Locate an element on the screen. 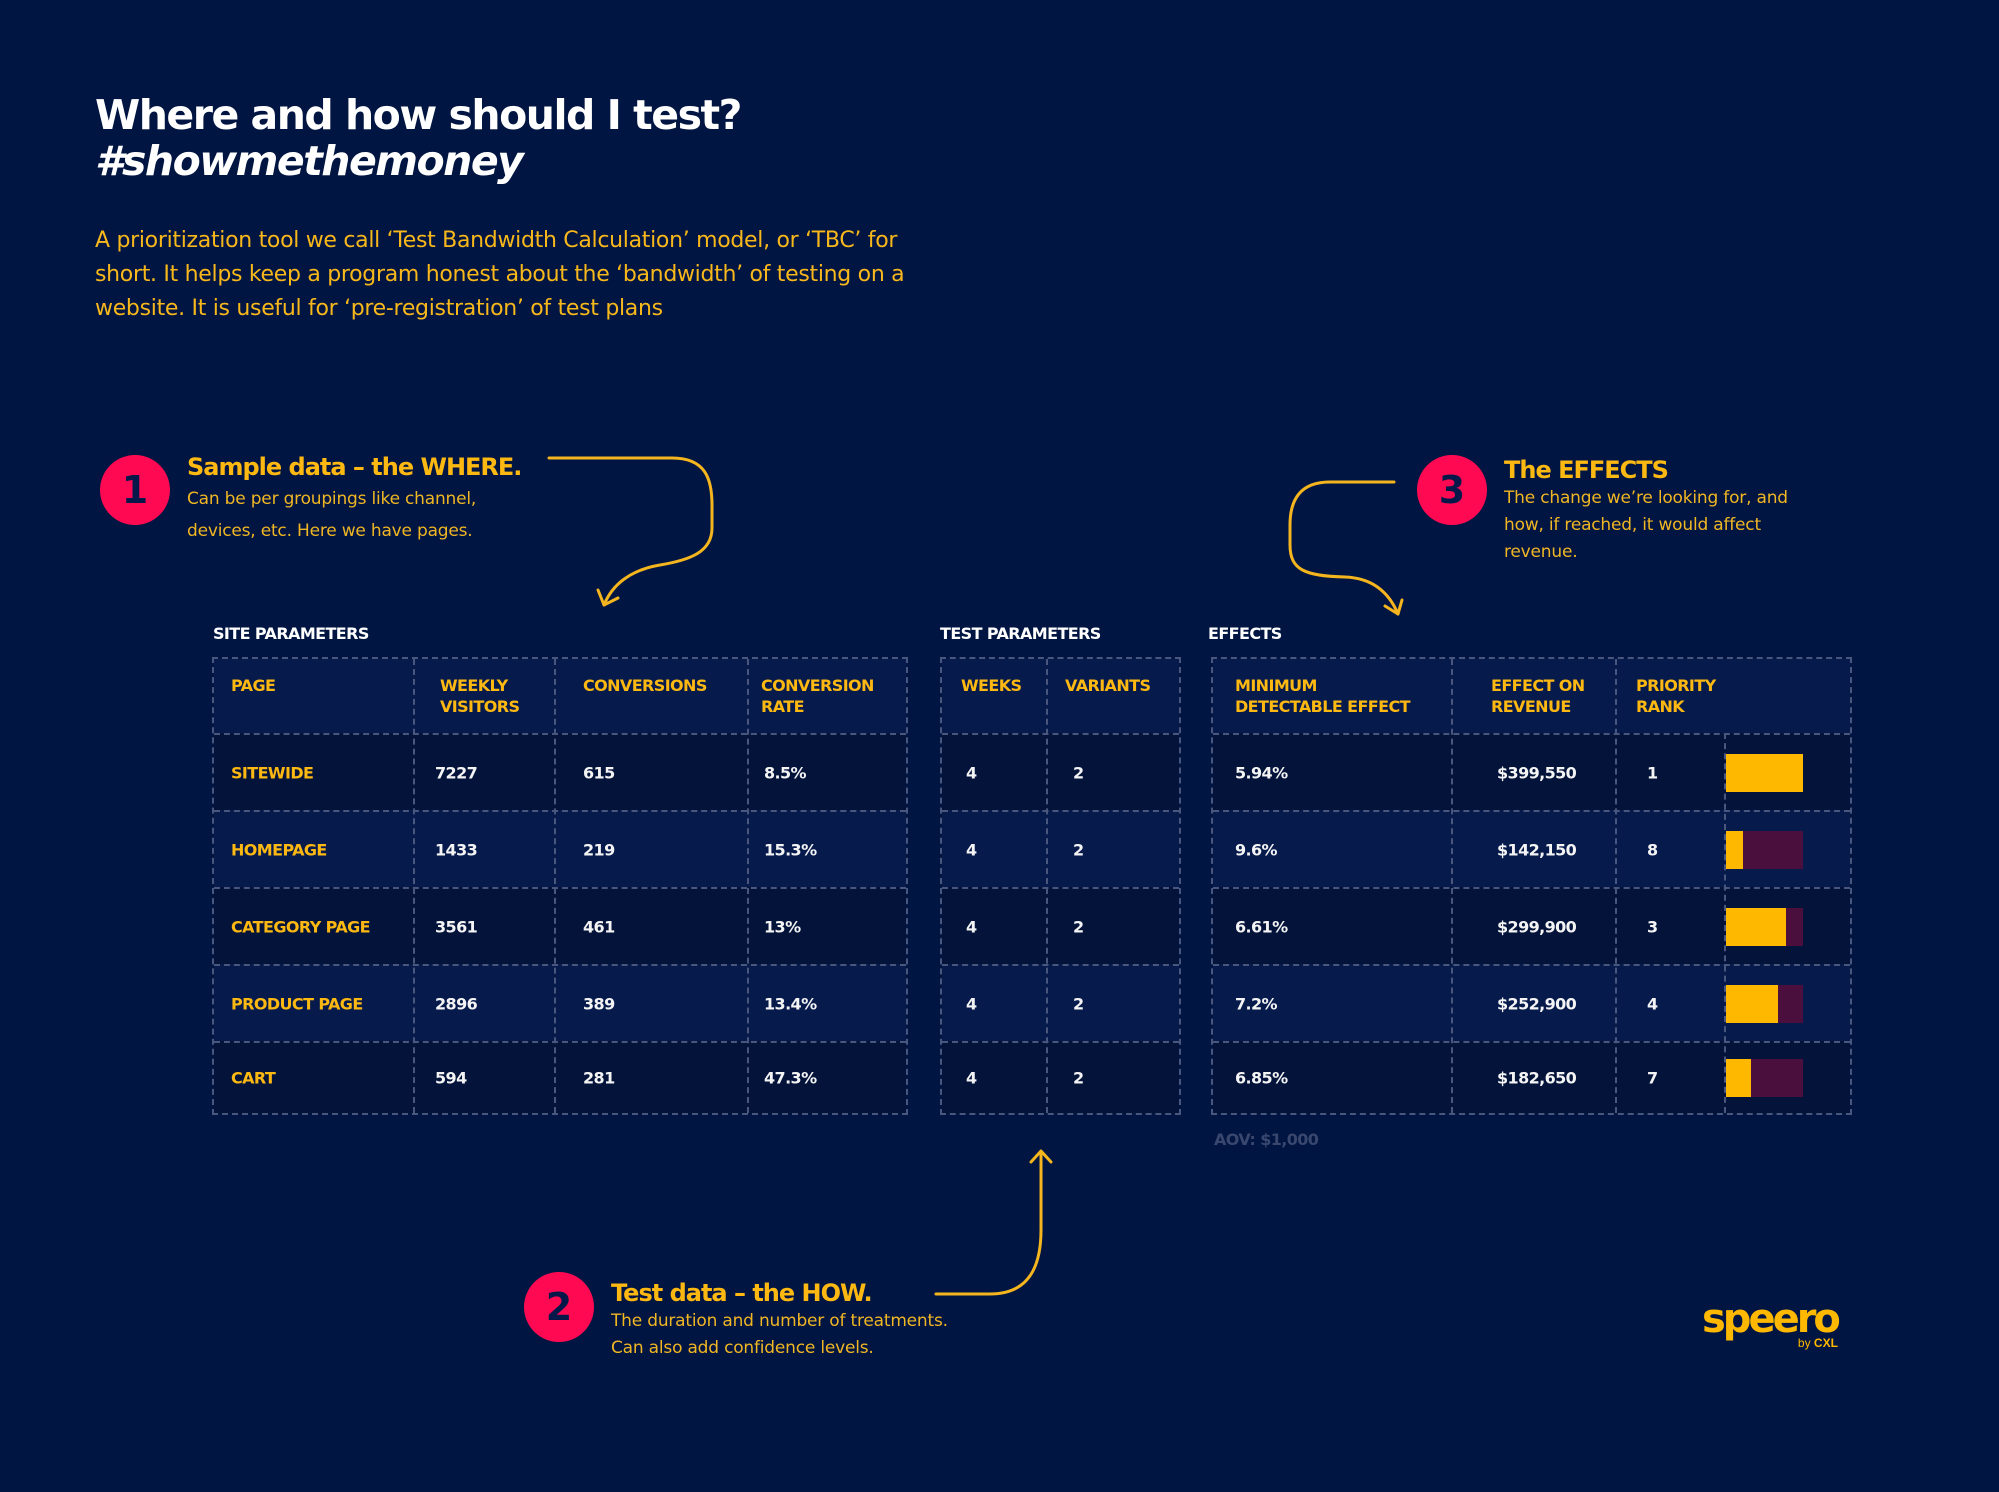  table-row: CART 594 281 47.3% is located at coordinates (560, 1077).